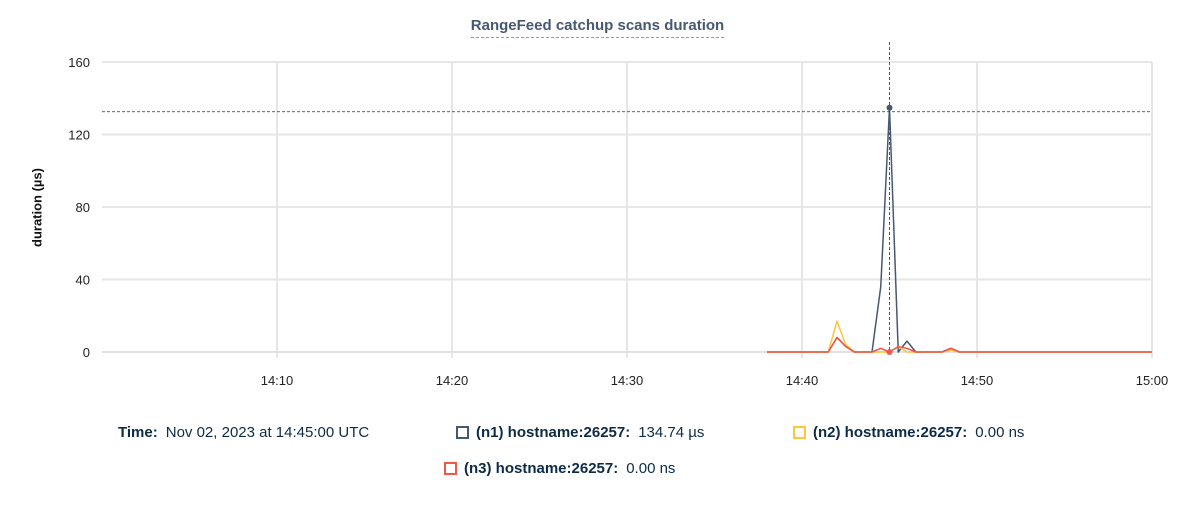 Image resolution: width=1195 pixels, height=506 pixels. What do you see at coordinates (79, 62) in the screenshot?
I see `y-tick-label: 160` at bounding box center [79, 62].